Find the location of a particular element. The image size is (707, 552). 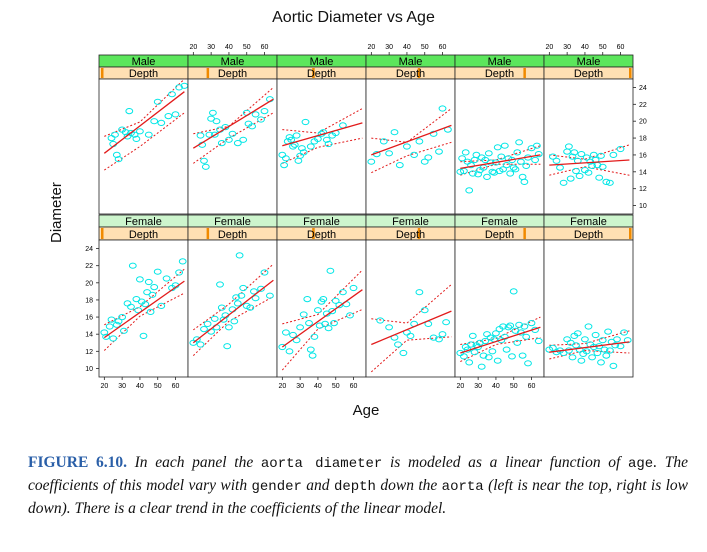

depth-strip-label: Depth is located at coordinates (321, 235).